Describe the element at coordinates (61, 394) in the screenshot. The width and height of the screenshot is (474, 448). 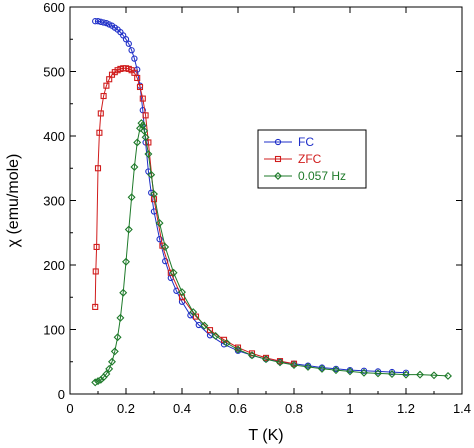
I see `y-tick-label: 0` at that location.